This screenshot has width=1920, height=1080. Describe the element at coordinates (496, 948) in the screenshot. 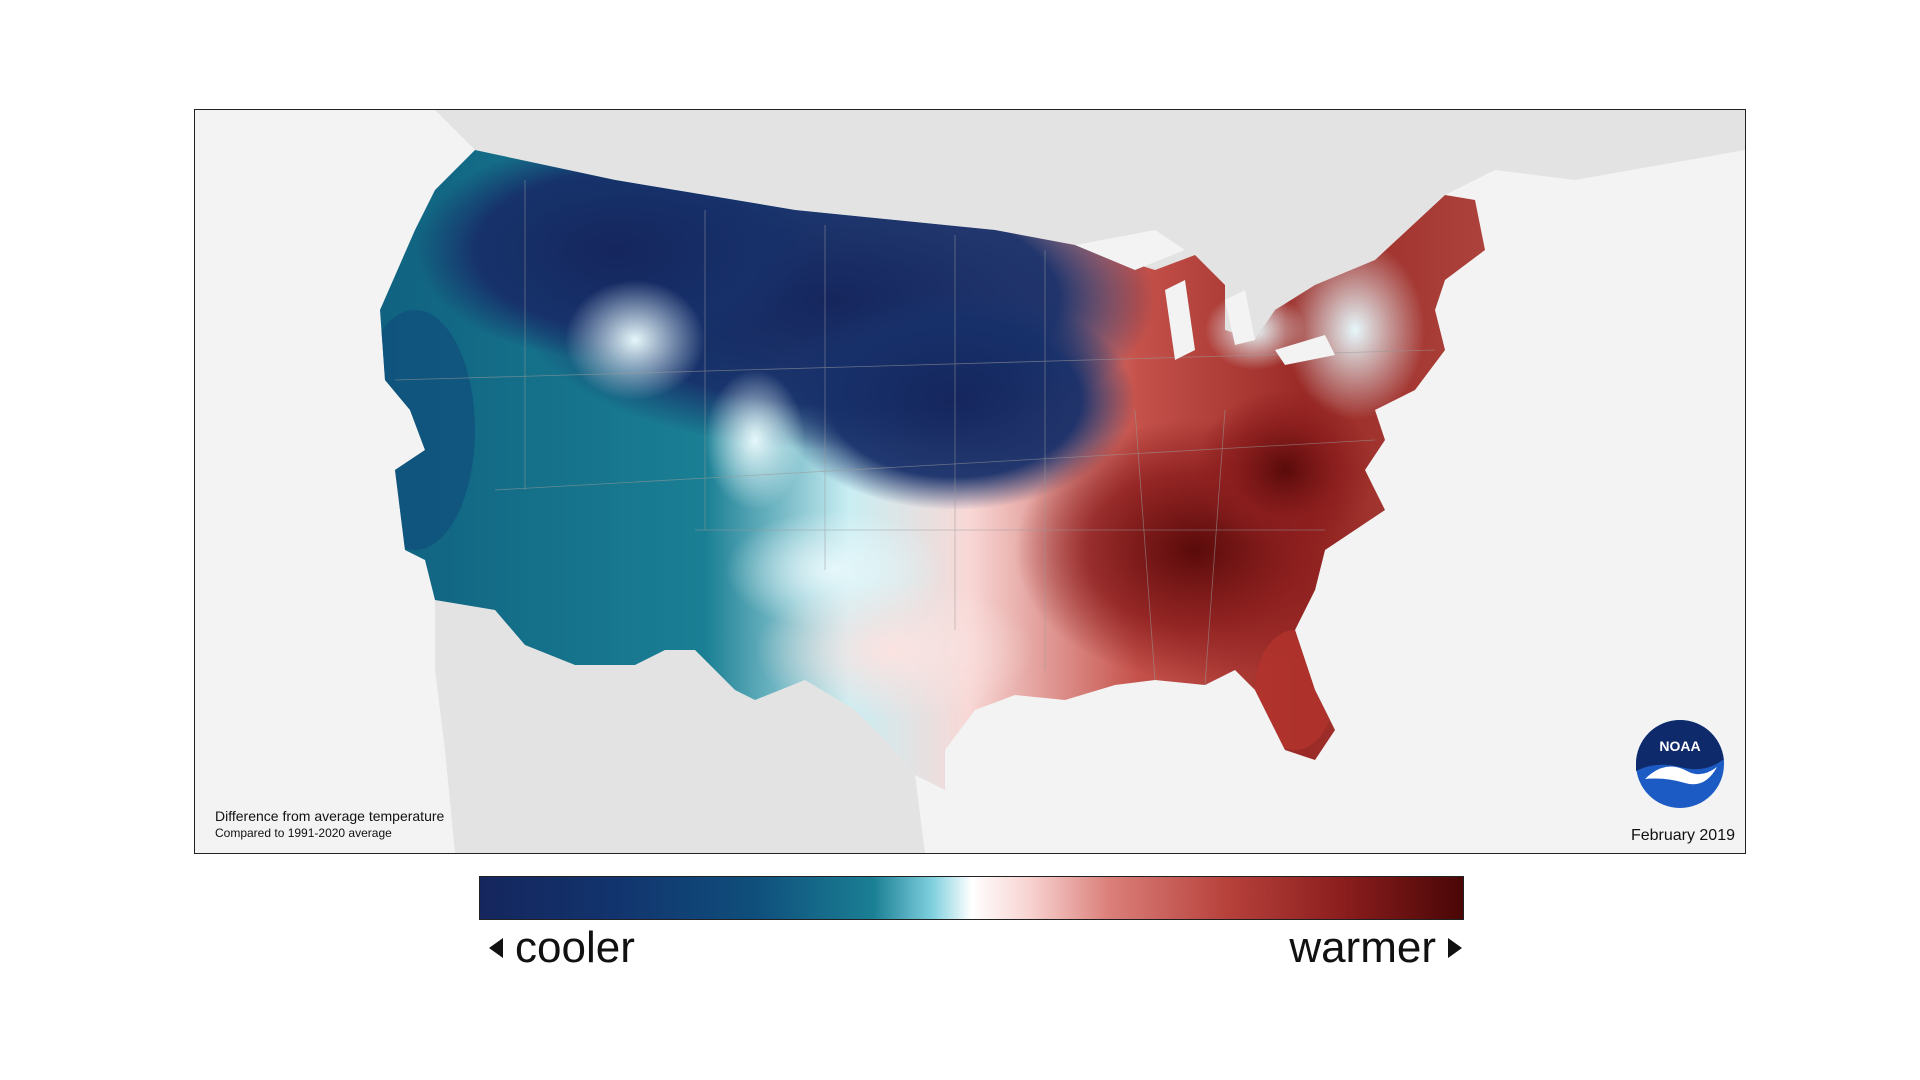

I see `triangle-left-icon` at that location.